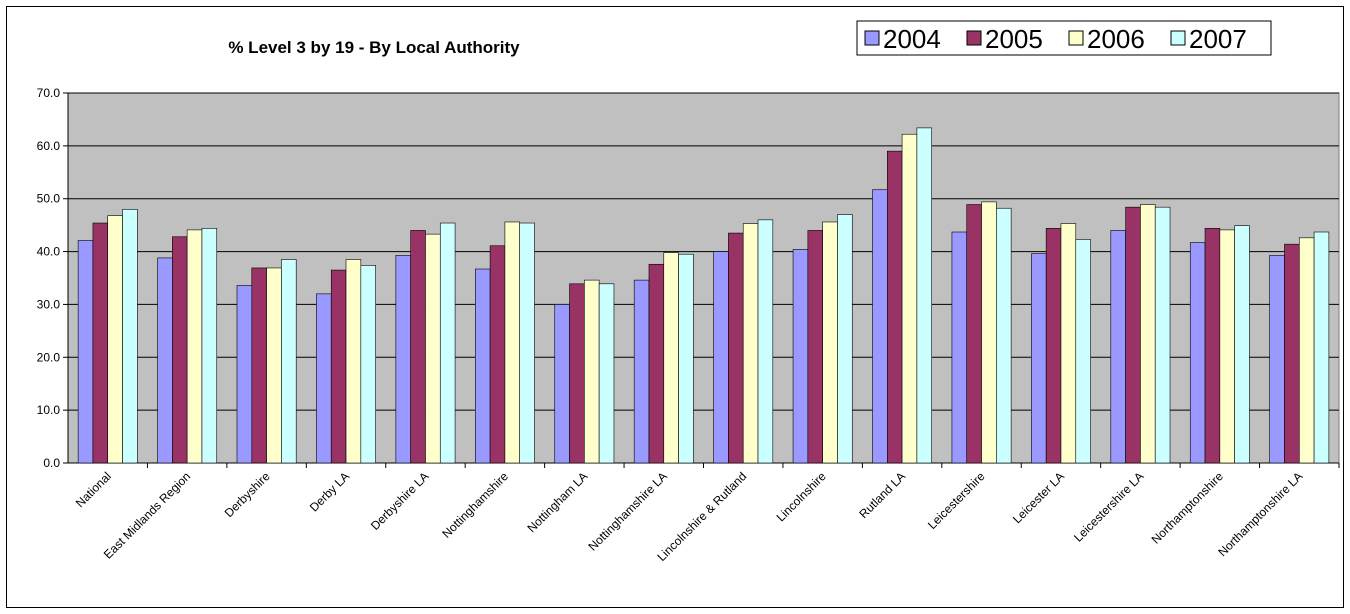  What do you see at coordinates (801, 496) in the screenshot?
I see `x-tick-label: Lincolnshire` at bounding box center [801, 496].